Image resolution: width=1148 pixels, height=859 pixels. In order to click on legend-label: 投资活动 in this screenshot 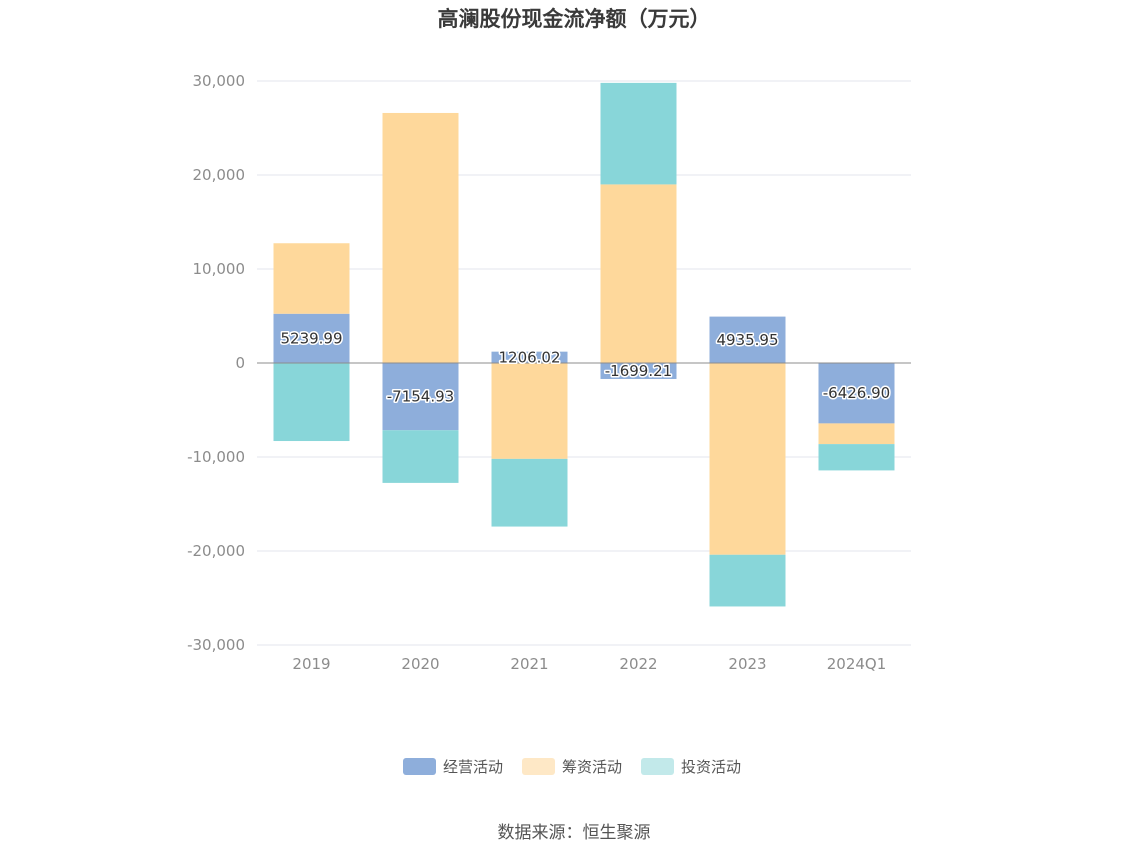, I will do `click(711, 767)`.